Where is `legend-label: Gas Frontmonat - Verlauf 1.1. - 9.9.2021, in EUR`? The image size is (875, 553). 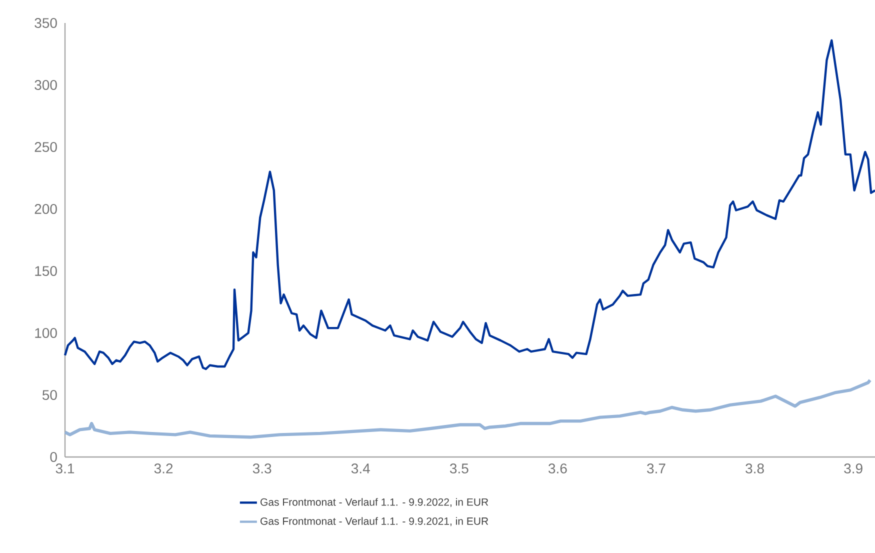
legend-label: Gas Frontmonat - Verlauf 1.1. - 9.9.2021, in EUR is located at coordinates (374, 521).